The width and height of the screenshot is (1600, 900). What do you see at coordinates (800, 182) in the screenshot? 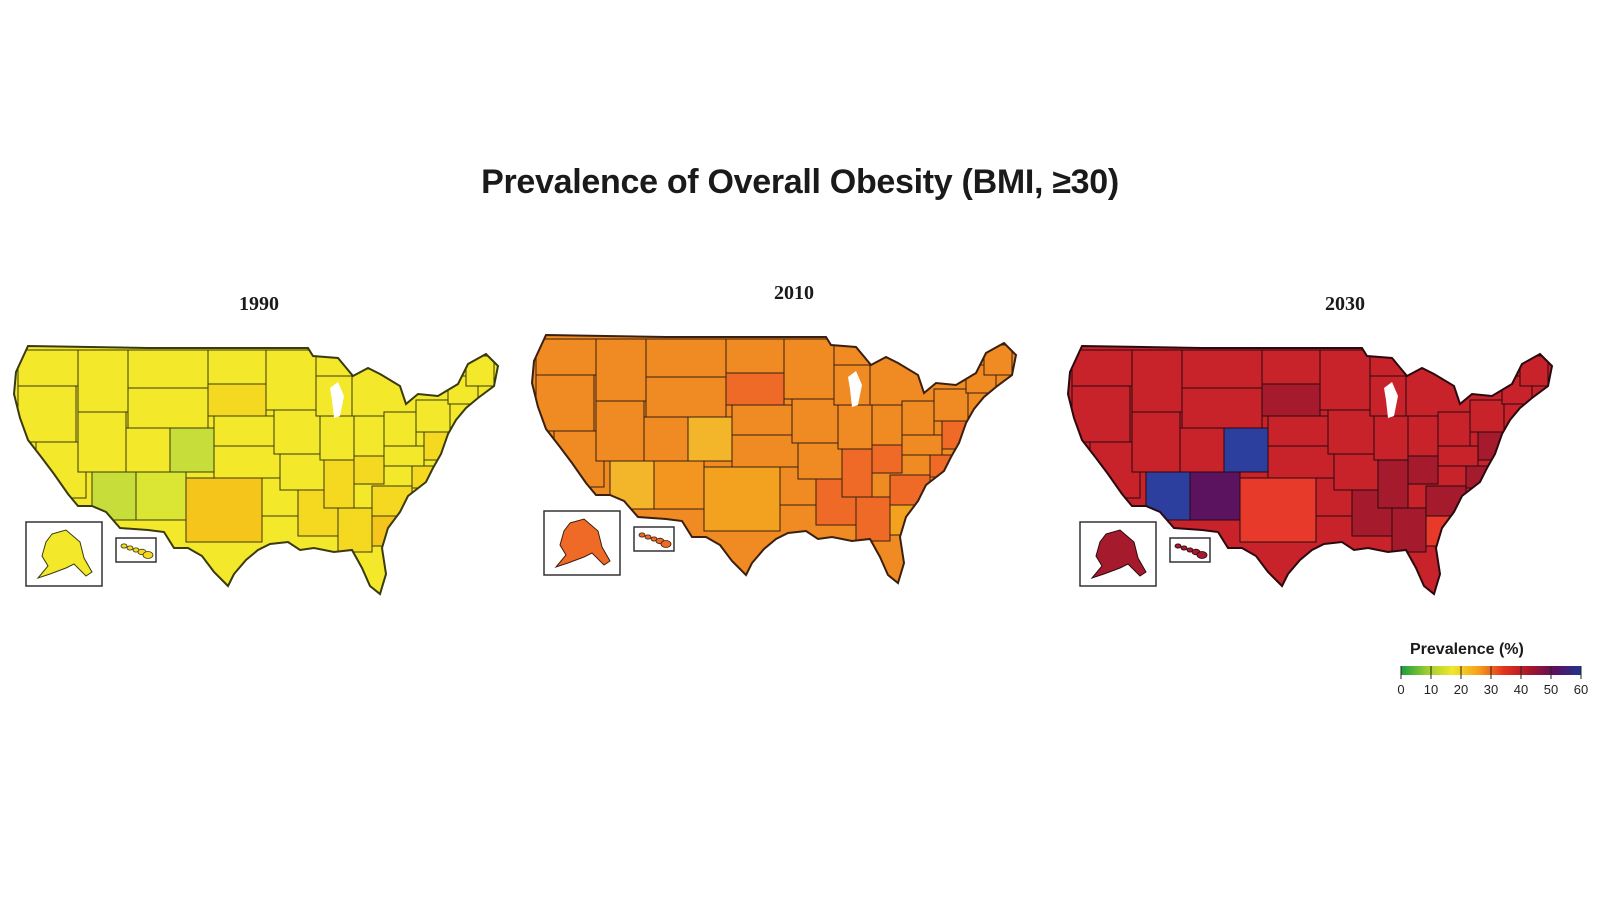
I see `chart-title: Prevalence of Overall Obesity (BMI, ≥30)` at bounding box center [800, 182].